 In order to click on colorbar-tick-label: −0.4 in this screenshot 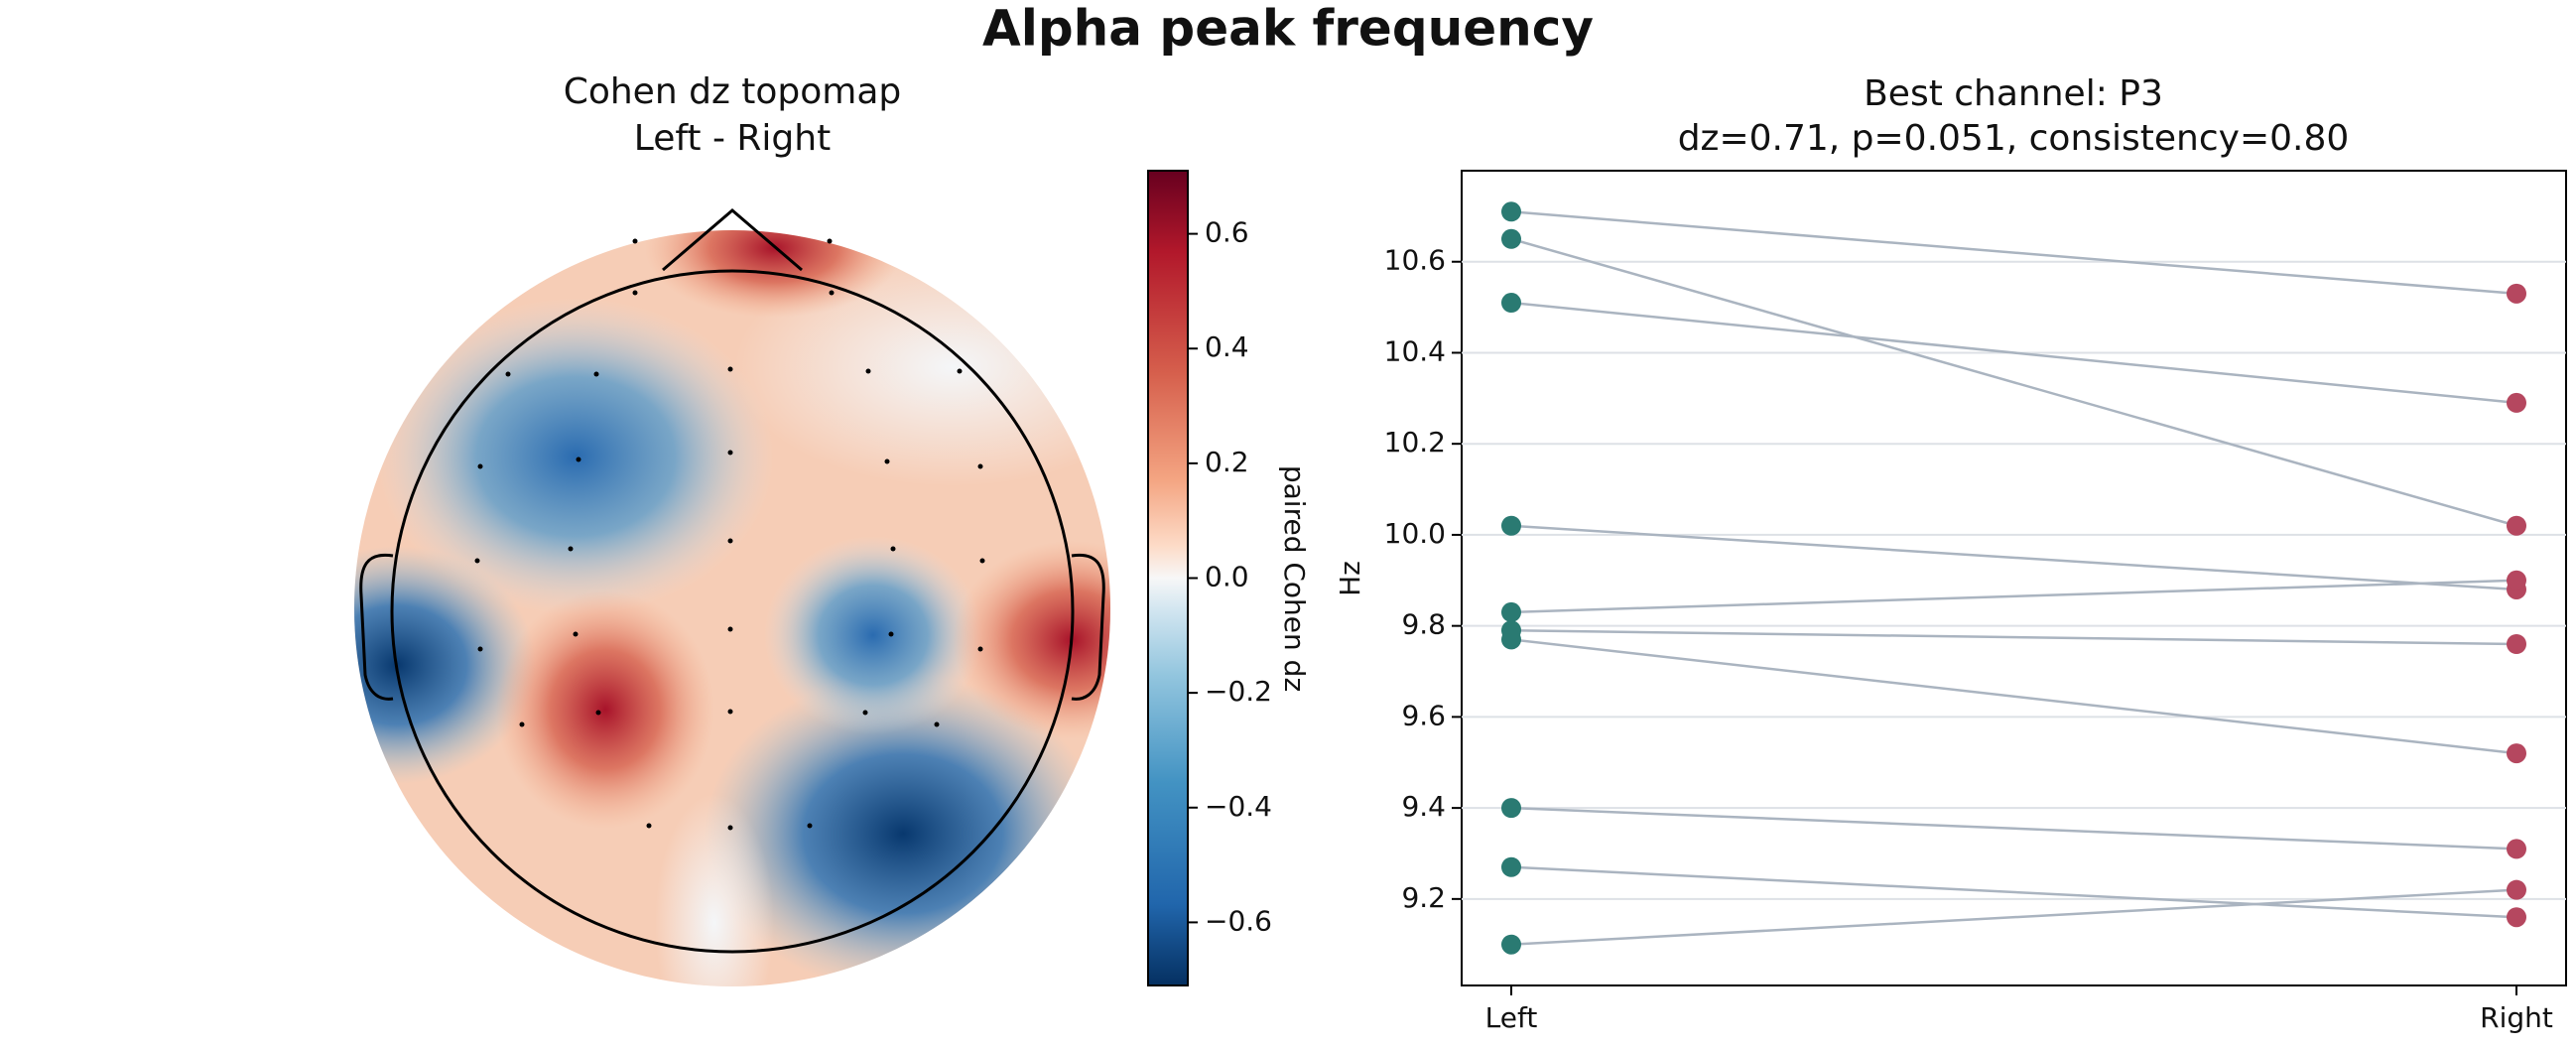, I will do `click(1239, 806)`.